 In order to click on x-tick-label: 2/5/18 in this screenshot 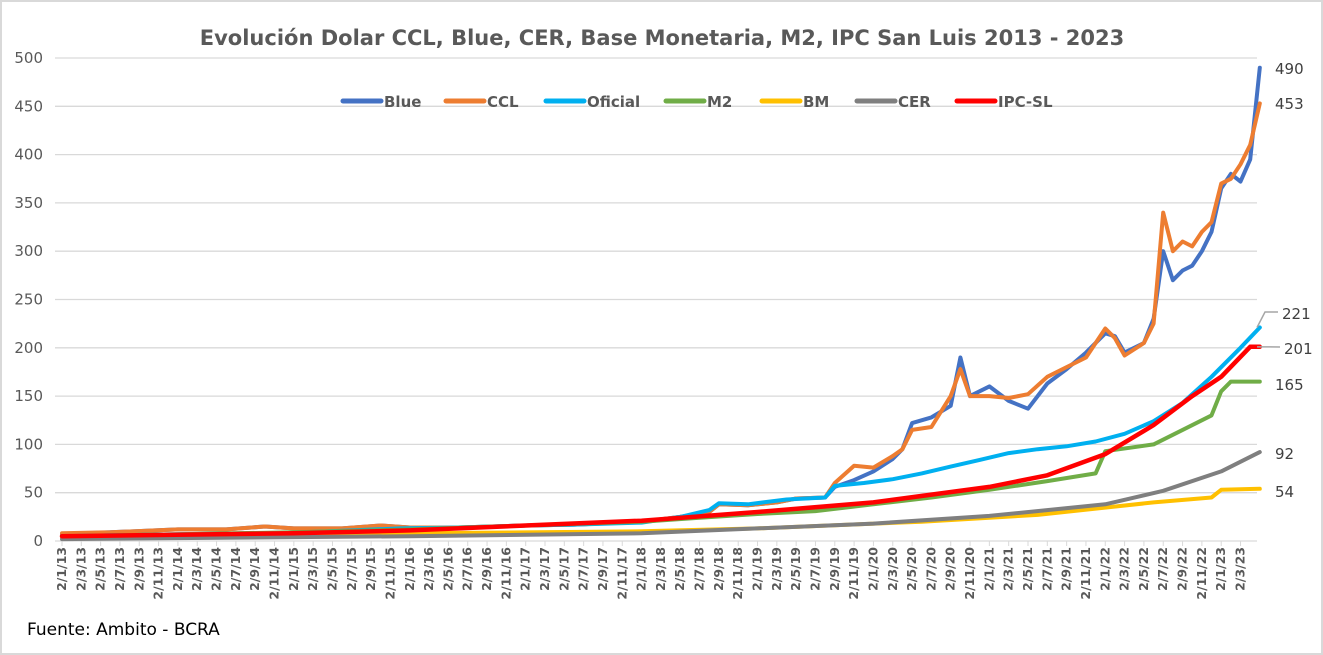, I will do `click(679, 569)`.